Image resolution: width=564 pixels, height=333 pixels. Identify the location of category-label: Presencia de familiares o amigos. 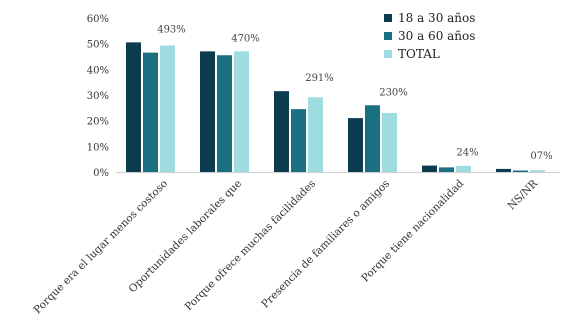
(325, 244).